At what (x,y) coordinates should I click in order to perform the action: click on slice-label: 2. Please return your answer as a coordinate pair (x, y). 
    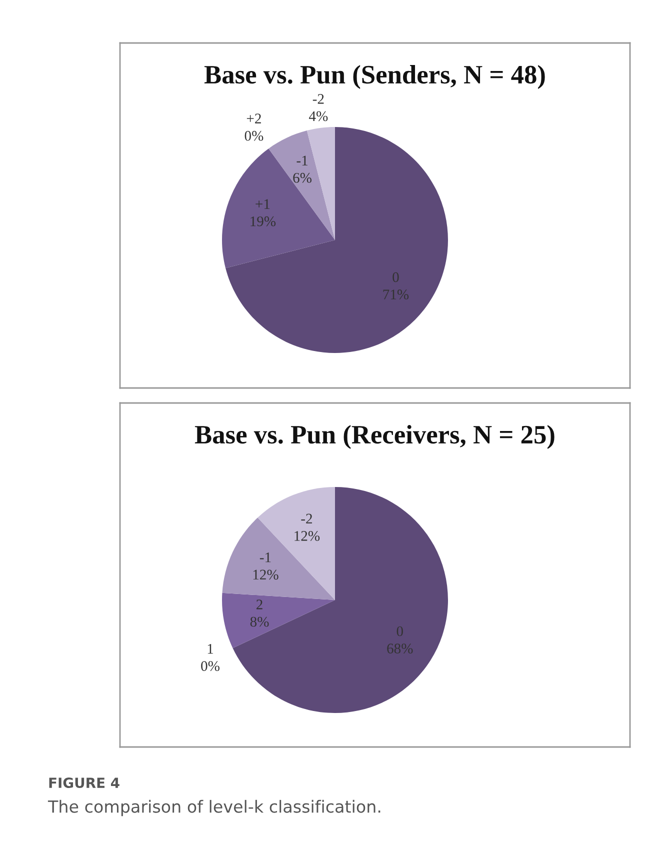
    Looking at the image, I should click on (259, 605).